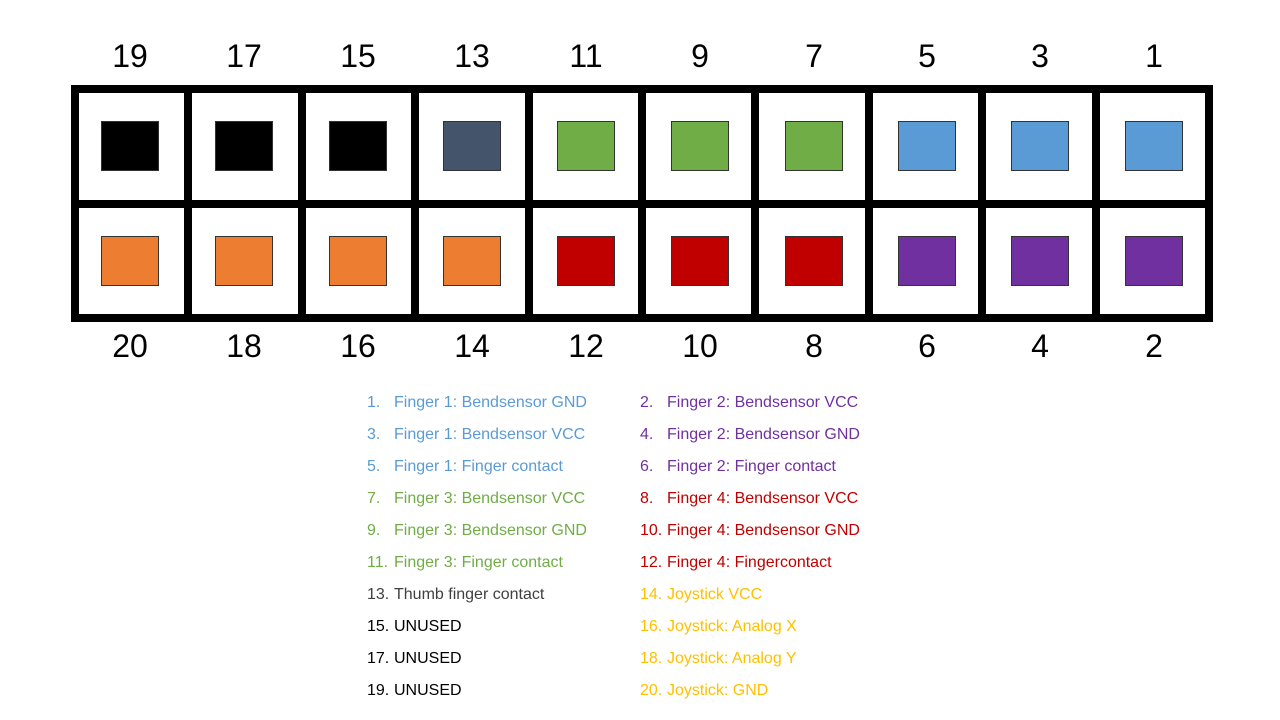 This screenshot has width=1280, height=720. What do you see at coordinates (701, 595) in the screenshot?
I see `legend-item: 14. Joystick VCC` at bounding box center [701, 595].